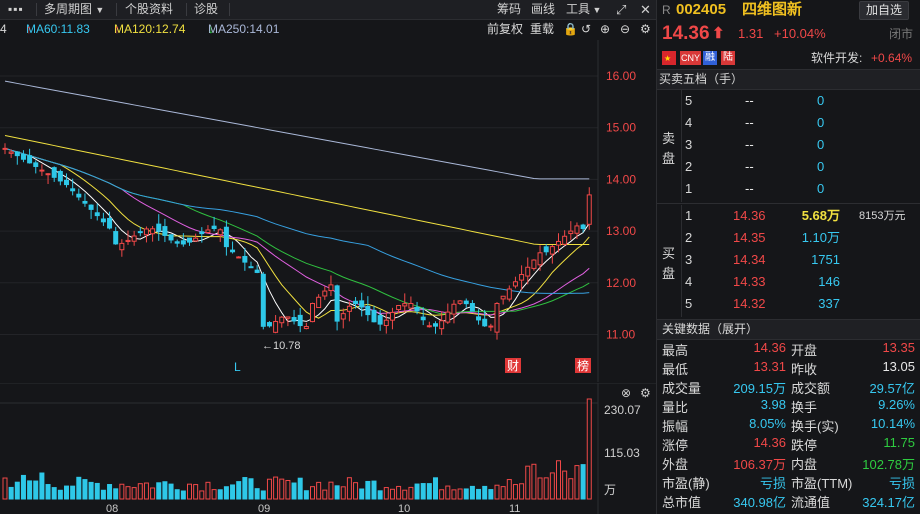 The width and height of the screenshot is (920, 514). What do you see at coordinates (788, 189) in the screenshot?
I see `sell-row: 1 -- 0` at bounding box center [788, 189].